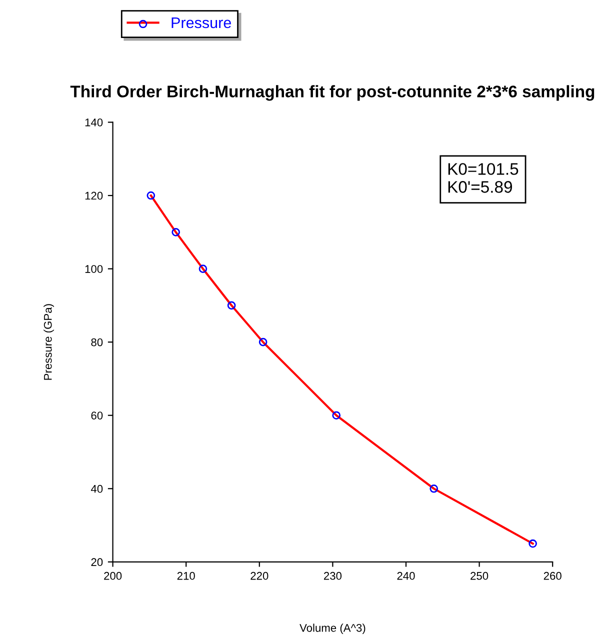 The width and height of the screenshot is (600, 640). Describe the element at coordinates (94, 196) in the screenshot. I see `y-tick-label: 120` at that location.